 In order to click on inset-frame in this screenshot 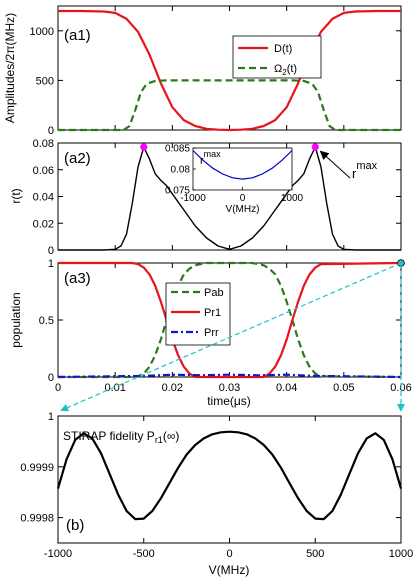, I will do `click(242, 169)`.